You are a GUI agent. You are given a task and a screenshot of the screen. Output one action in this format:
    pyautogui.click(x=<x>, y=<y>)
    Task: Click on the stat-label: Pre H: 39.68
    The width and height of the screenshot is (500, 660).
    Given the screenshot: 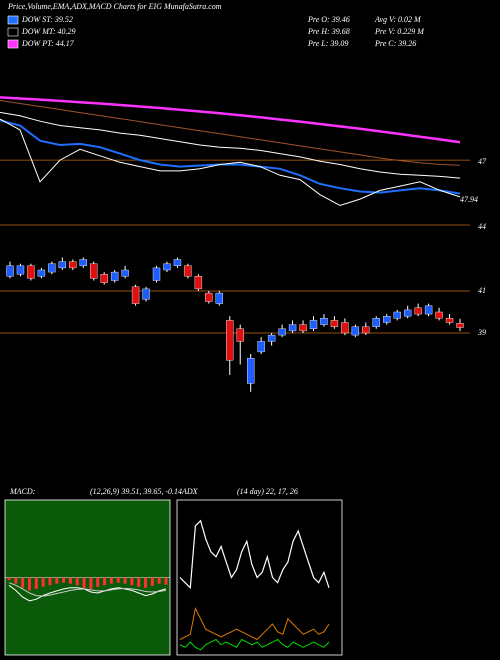 What is the action you would take?
    pyautogui.click(x=328, y=31)
    